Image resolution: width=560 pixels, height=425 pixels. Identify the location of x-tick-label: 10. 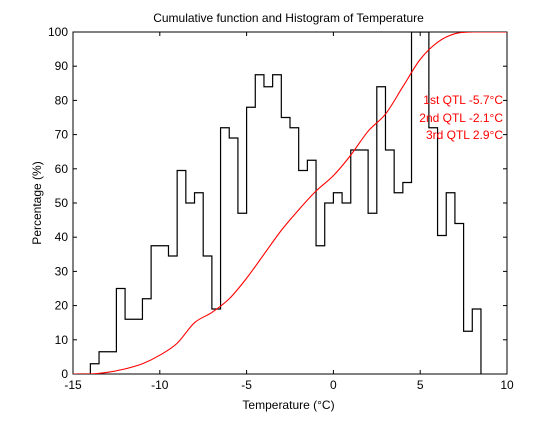
(507, 385).